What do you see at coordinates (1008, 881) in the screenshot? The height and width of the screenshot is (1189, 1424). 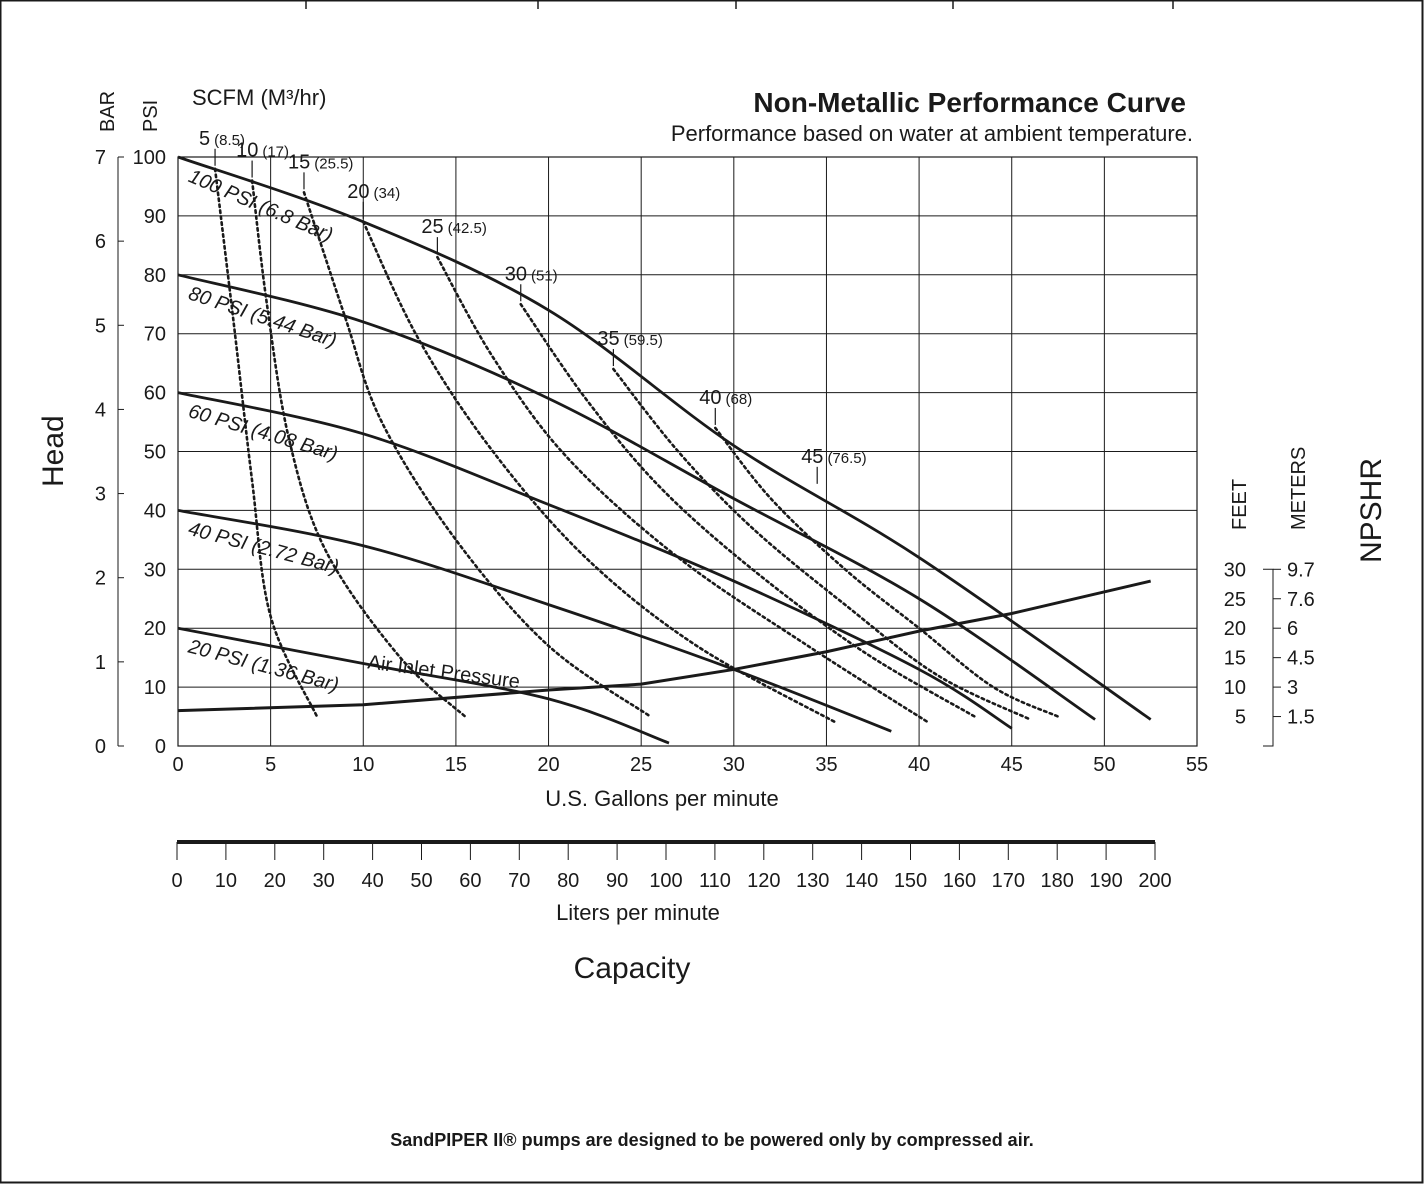 I see `lpm-tick-label: 170` at bounding box center [1008, 881].